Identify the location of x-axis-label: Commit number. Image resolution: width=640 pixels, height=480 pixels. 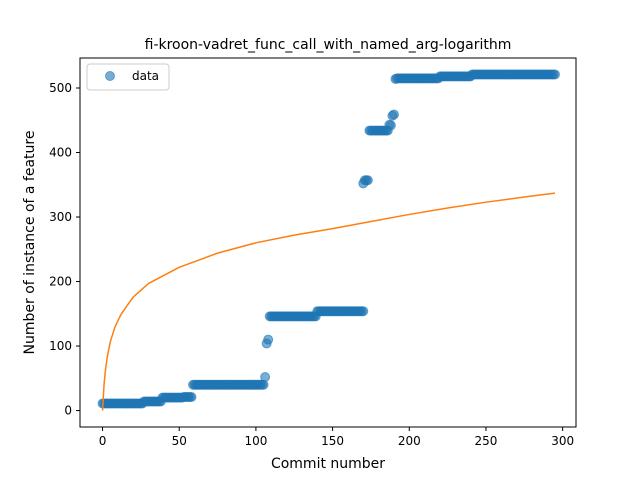
(328, 464).